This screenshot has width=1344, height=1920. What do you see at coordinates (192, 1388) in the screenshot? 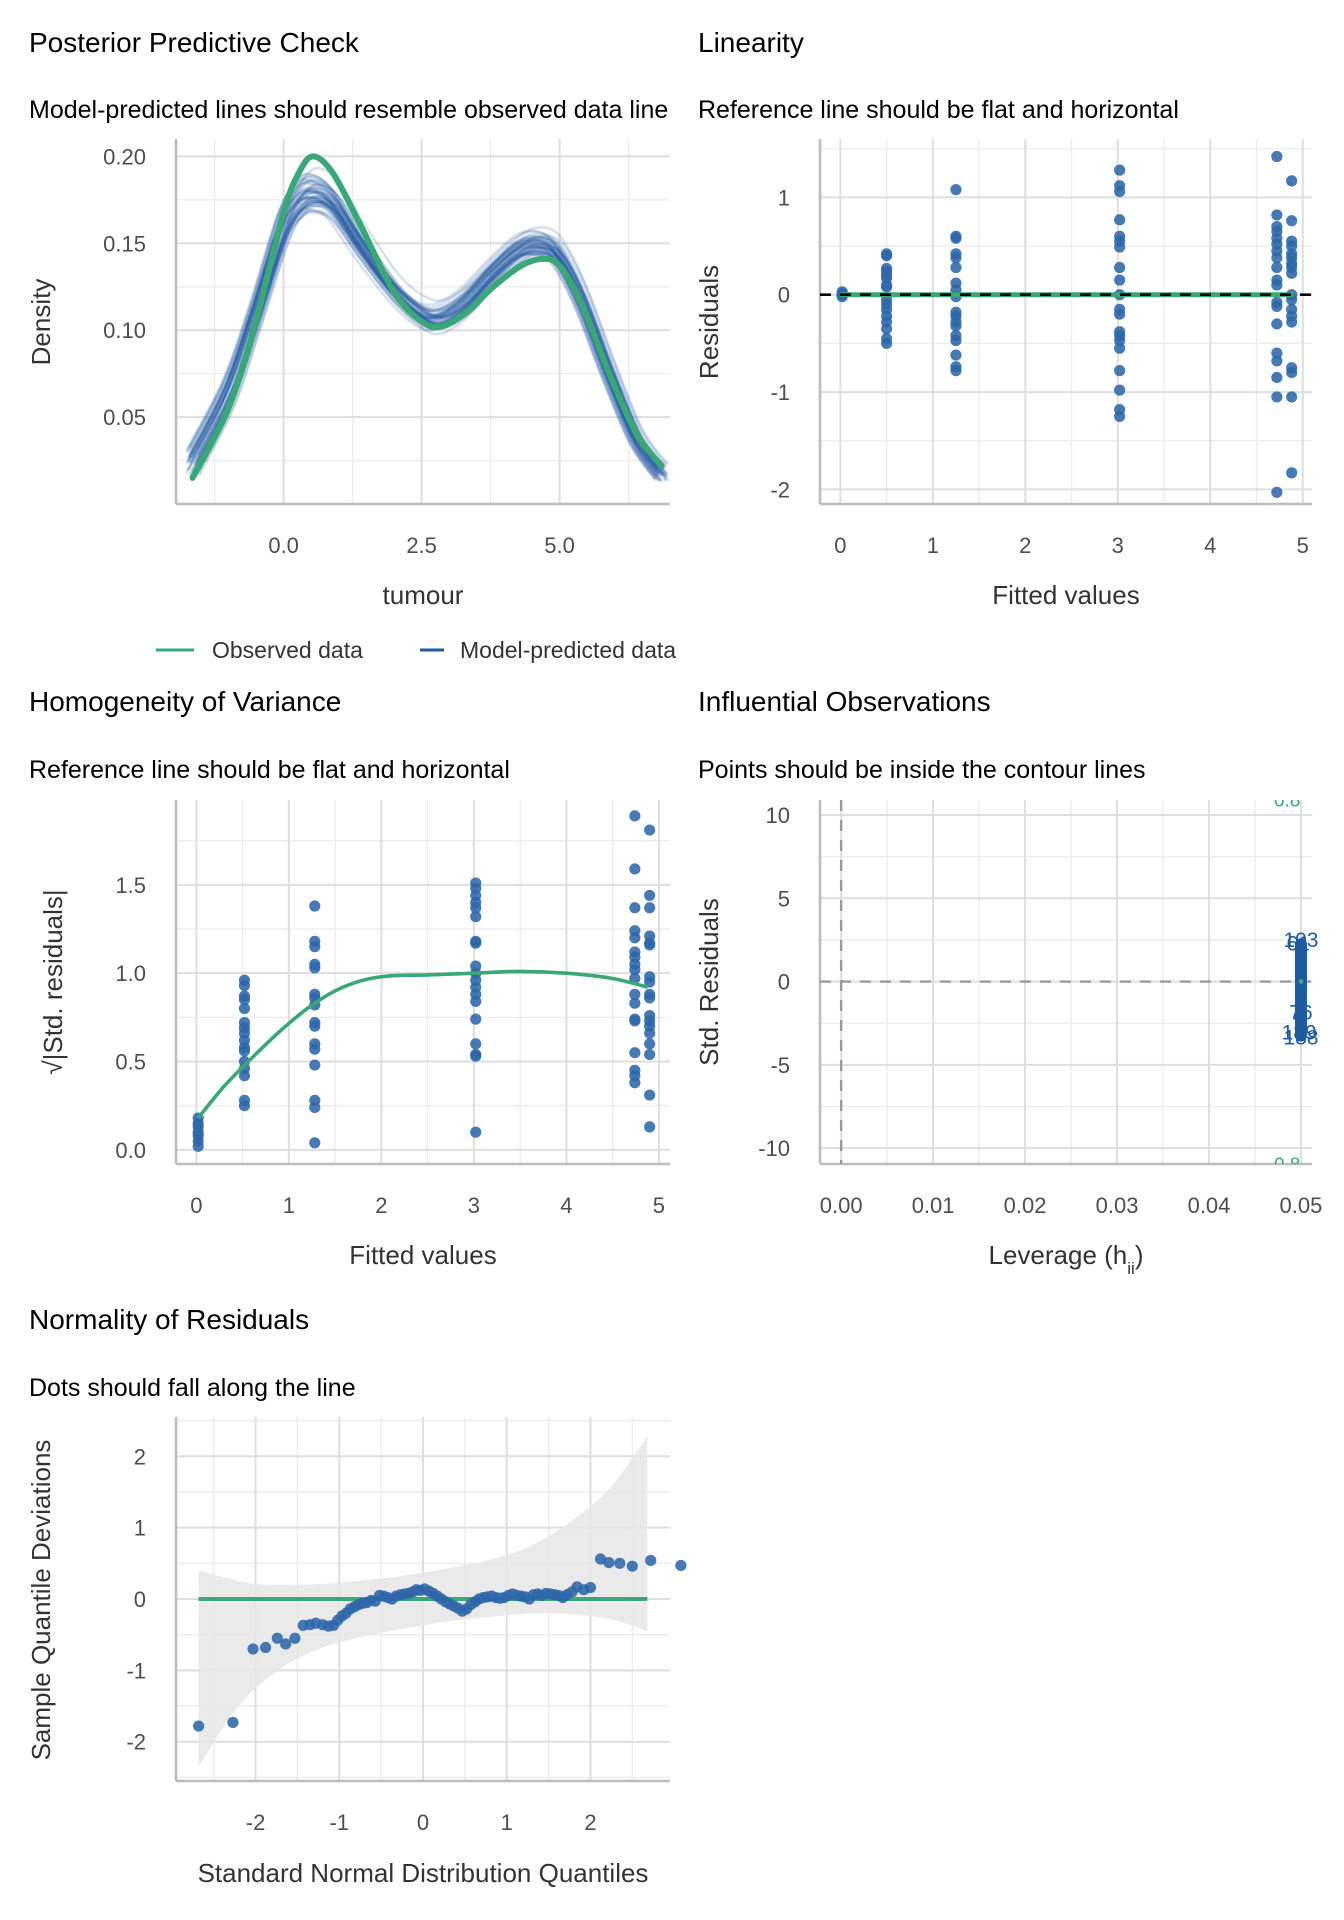
I see `normality-subtitle: Dots should fall along the line` at bounding box center [192, 1388].